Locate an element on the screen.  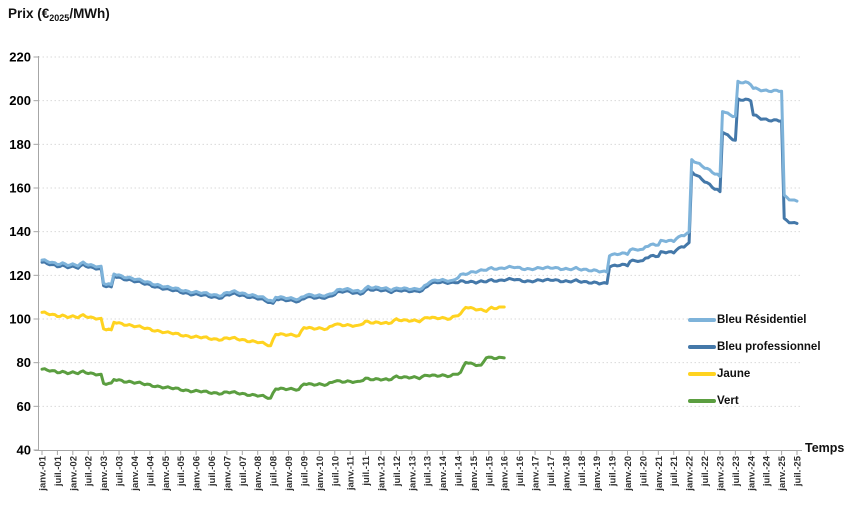
svg-text: janv.-15 is located at coordinates (474, 473).